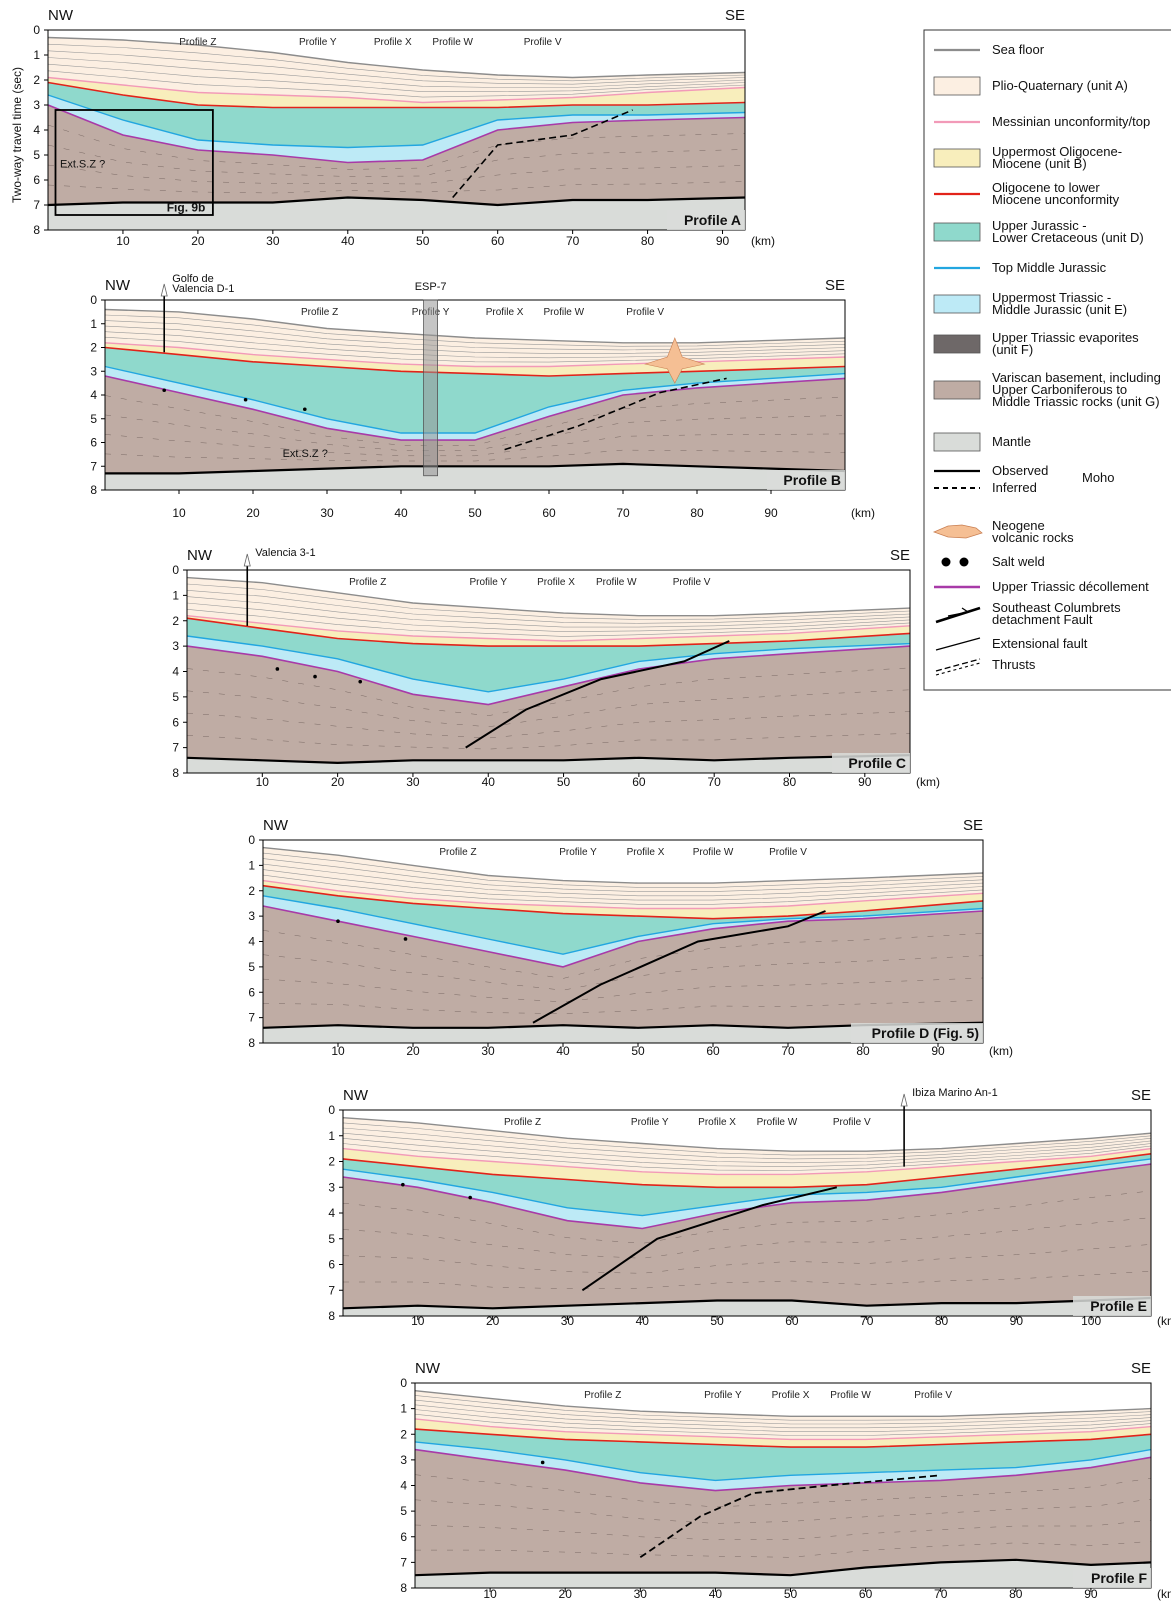 The image size is (1171, 1606). I want to click on annotation-label: ESP-7, so click(431, 287).